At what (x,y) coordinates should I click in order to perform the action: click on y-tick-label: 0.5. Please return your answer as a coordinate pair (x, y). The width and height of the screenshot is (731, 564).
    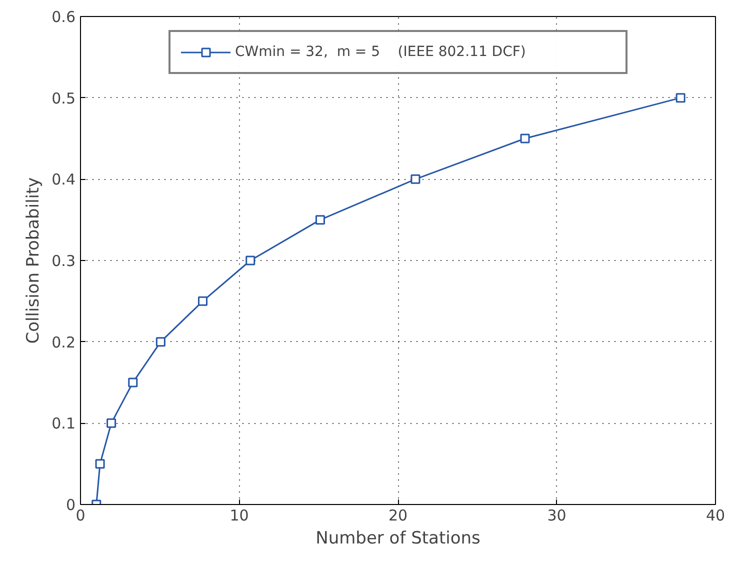
    Looking at the image, I should click on (64, 98).